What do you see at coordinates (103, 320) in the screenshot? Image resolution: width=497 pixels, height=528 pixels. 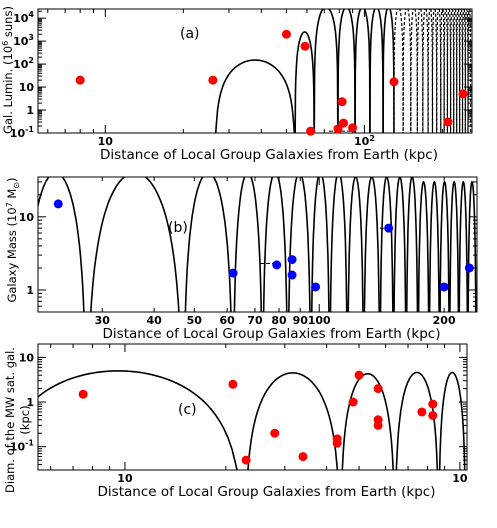 I see `x-tick-label: 30` at bounding box center [103, 320].